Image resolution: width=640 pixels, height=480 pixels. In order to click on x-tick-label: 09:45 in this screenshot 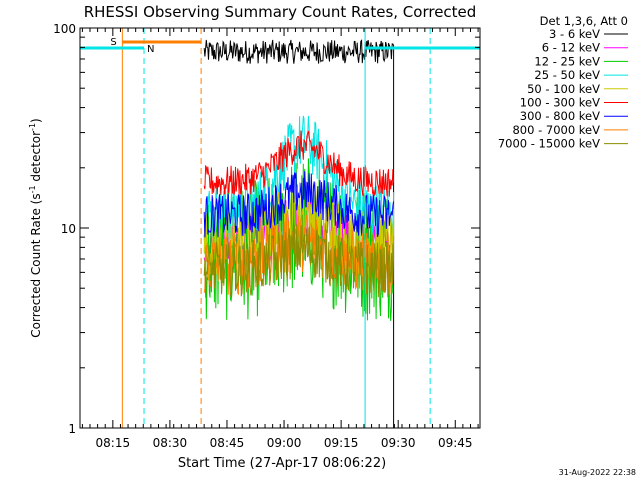, I will do `click(455, 443)`.